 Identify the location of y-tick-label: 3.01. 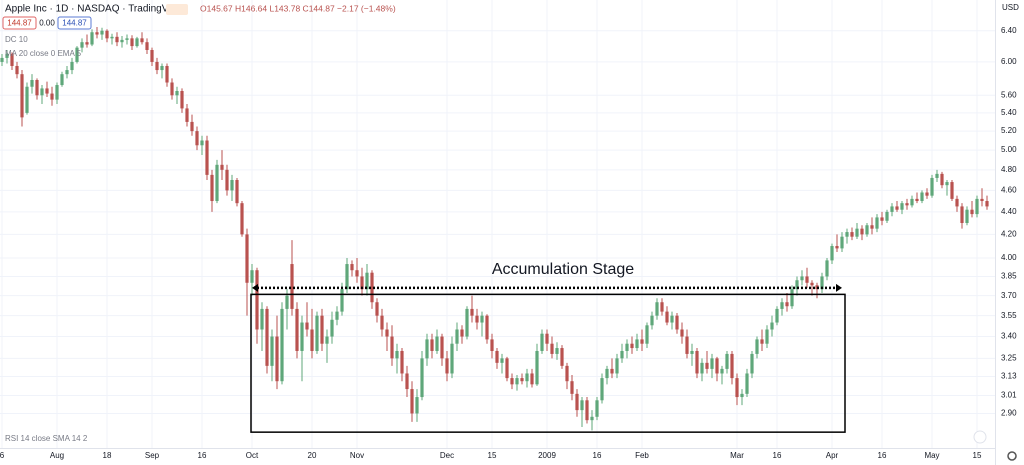
(1009, 395).